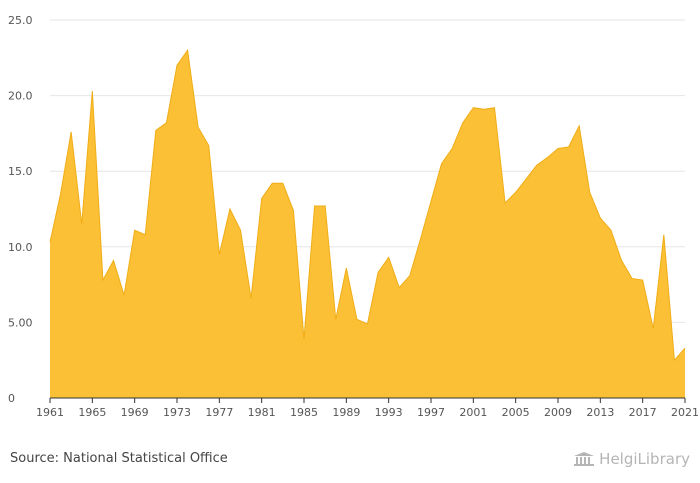  I want to click on x-tick-label: 1993, so click(389, 412).